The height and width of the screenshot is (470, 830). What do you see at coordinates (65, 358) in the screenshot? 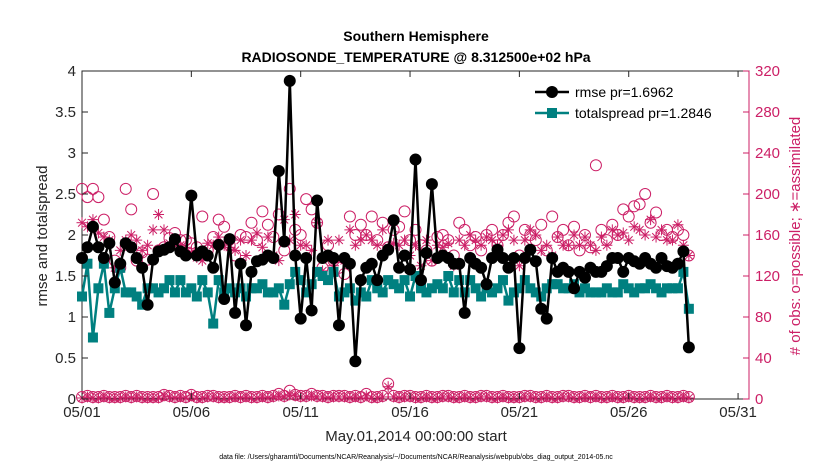
I see `y-tick-label: 0.5` at bounding box center [65, 358].